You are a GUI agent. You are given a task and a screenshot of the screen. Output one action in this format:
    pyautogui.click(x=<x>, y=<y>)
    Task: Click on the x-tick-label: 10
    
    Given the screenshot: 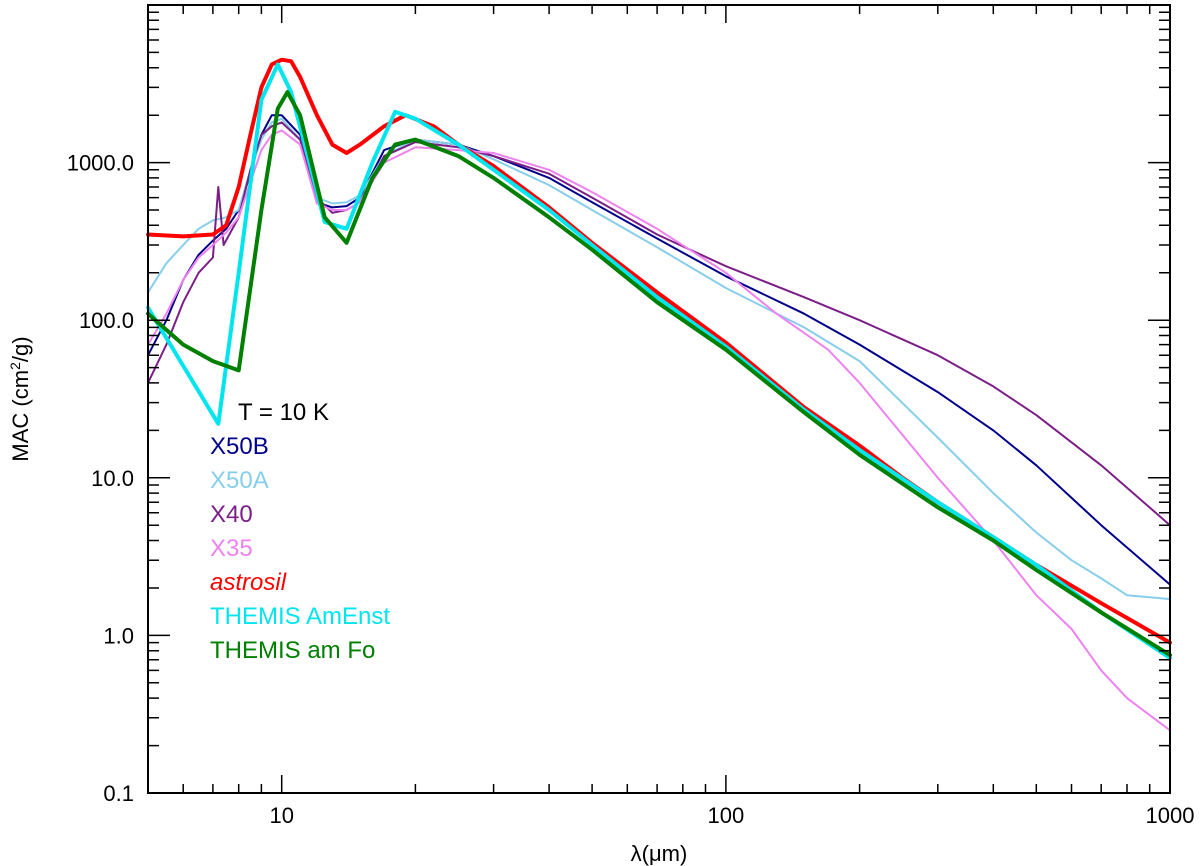 What is the action you would take?
    pyautogui.click(x=281, y=815)
    